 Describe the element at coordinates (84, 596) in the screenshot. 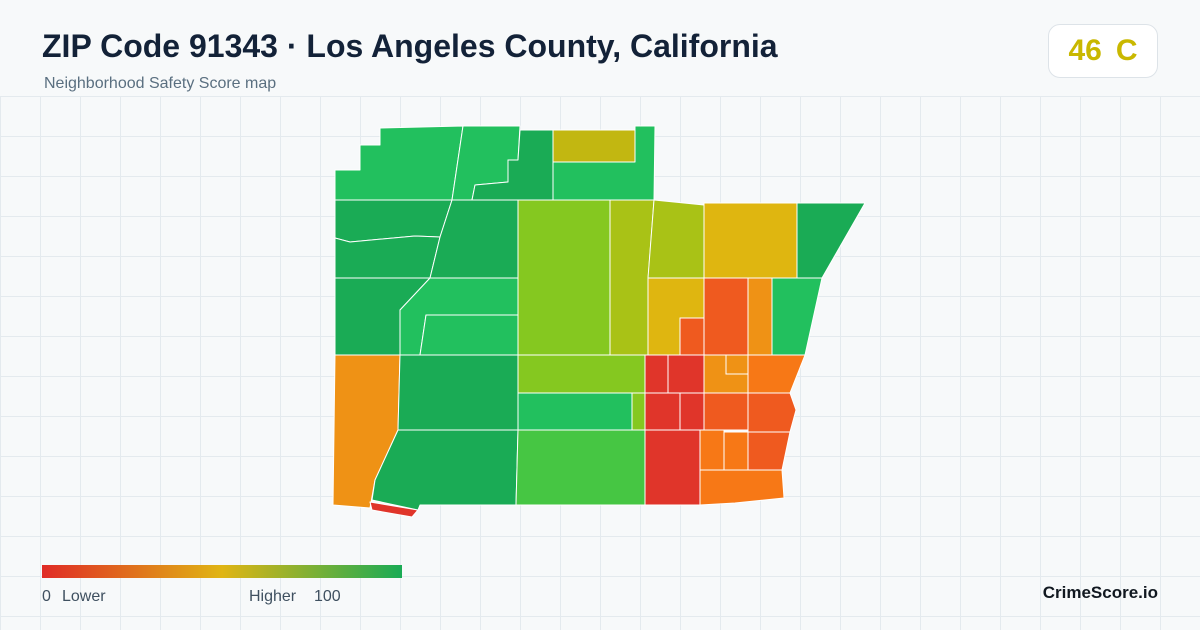

I see `legend-min-text: Lower` at that location.